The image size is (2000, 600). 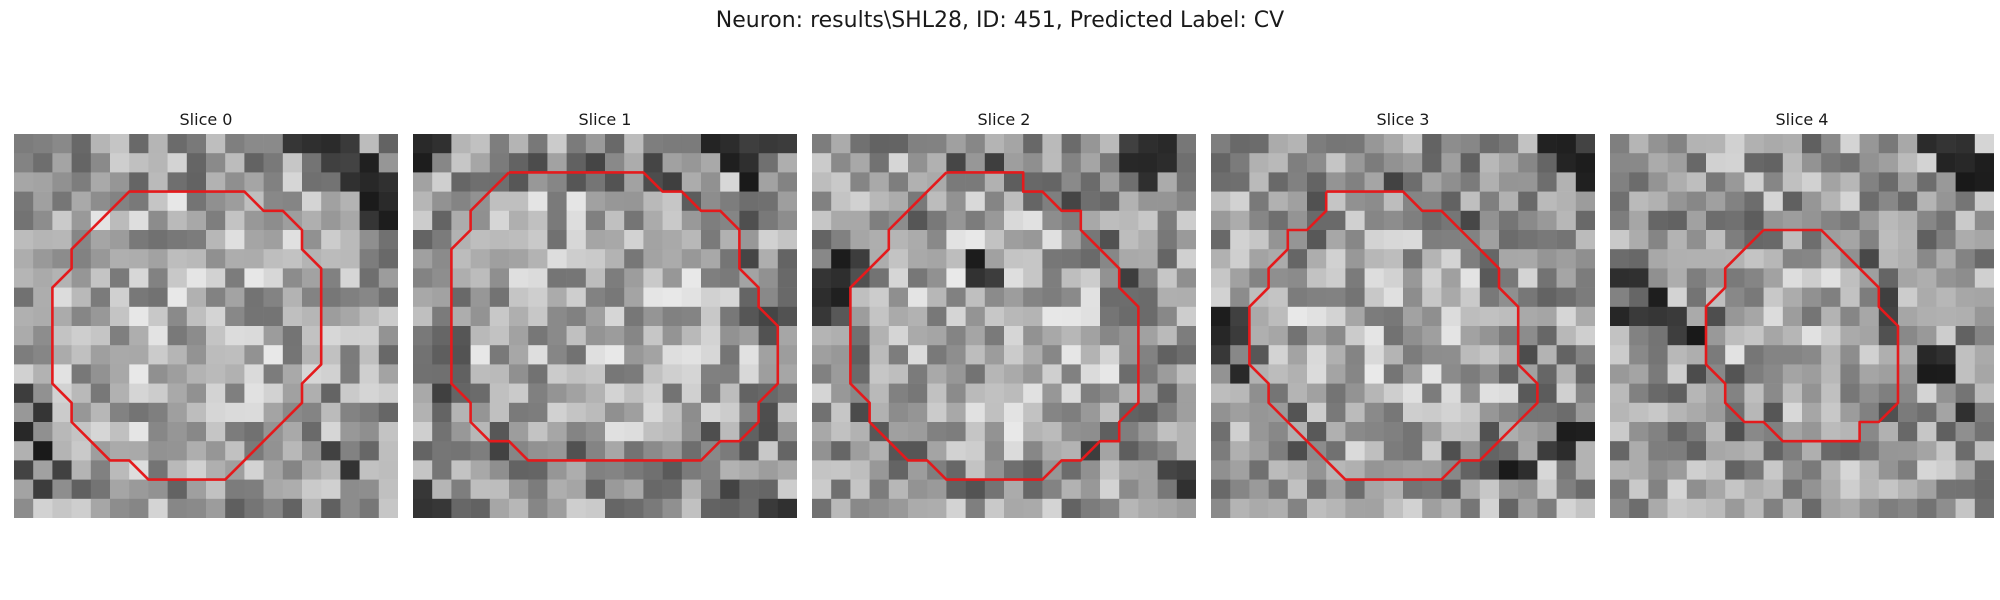 I want to click on slice-title: Slice 2, so click(x=1004, y=119).